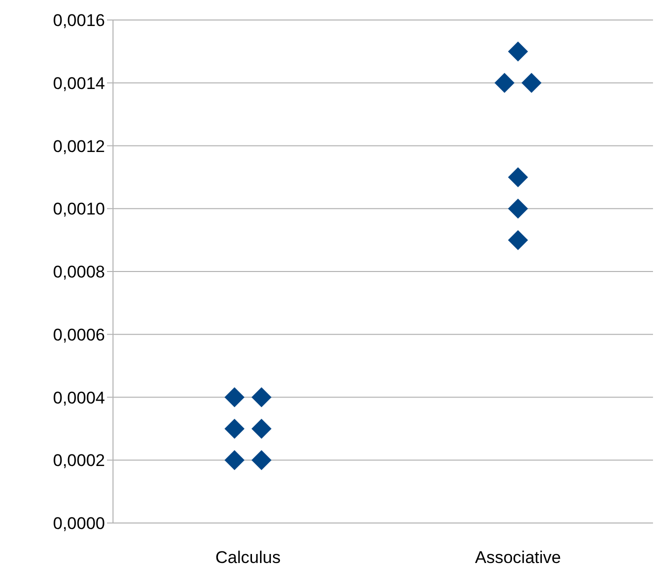 Image resolution: width=663 pixels, height=583 pixels. What do you see at coordinates (79, 334) in the screenshot?
I see `y-tick-label: 0,0006` at bounding box center [79, 334].